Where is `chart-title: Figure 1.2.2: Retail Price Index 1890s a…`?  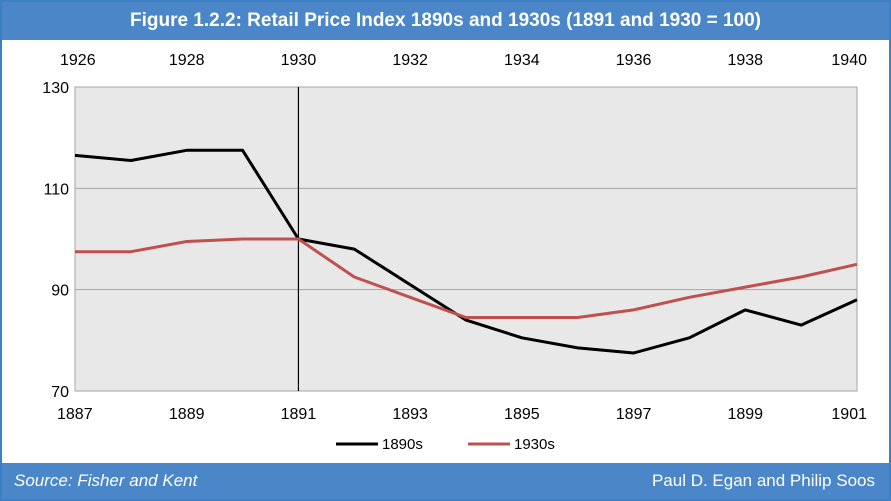 chart-title: Figure 1.2.2: Retail Price Index 1890s a… is located at coordinates (445, 21).